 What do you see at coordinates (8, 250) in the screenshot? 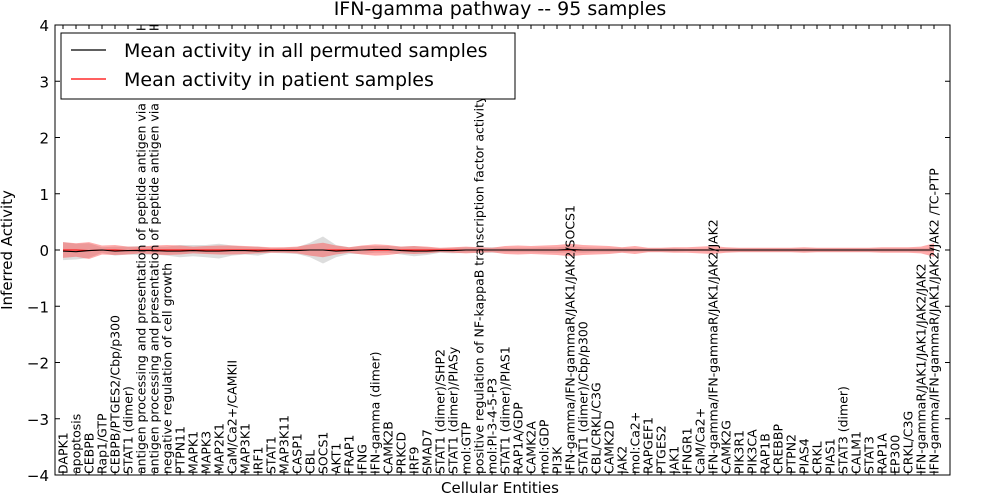
I see `y-axis-label: Inferred Activity` at bounding box center [8, 250].